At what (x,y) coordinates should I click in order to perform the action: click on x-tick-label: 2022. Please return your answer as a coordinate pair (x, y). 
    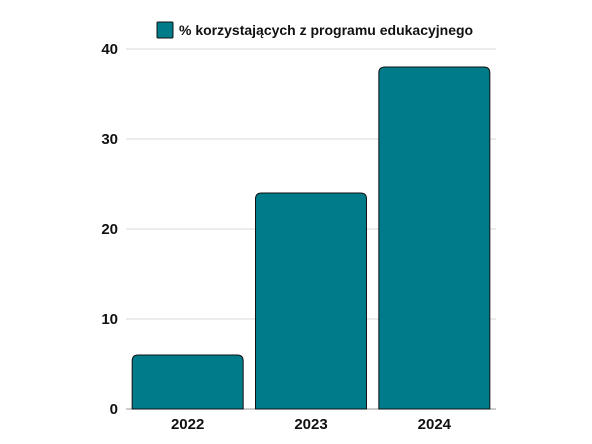
    Looking at the image, I should click on (187, 424).